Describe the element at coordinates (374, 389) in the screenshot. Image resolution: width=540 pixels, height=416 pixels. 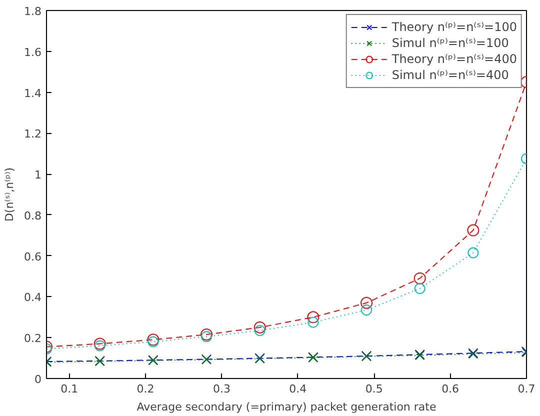
I see `x-tick-label: 0.5` at that location.